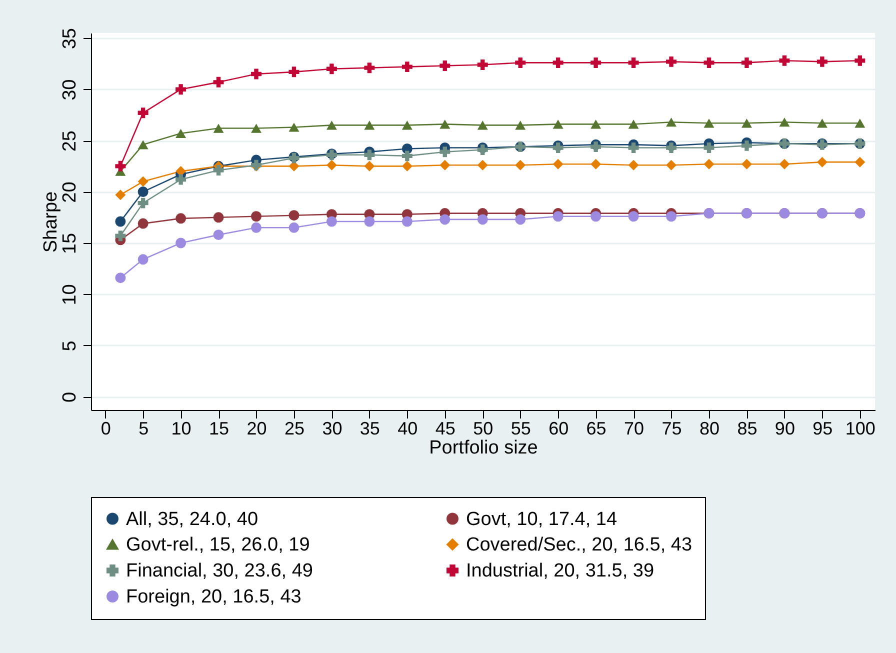  What do you see at coordinates (70, 141) in the screenshot?
I see `y-tick-label: 25` at bounding box center [70, 141].